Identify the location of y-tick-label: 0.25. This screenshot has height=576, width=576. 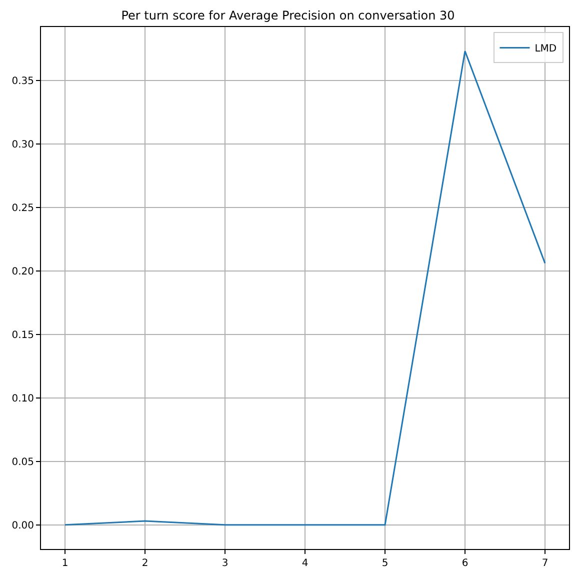
(23, 208).